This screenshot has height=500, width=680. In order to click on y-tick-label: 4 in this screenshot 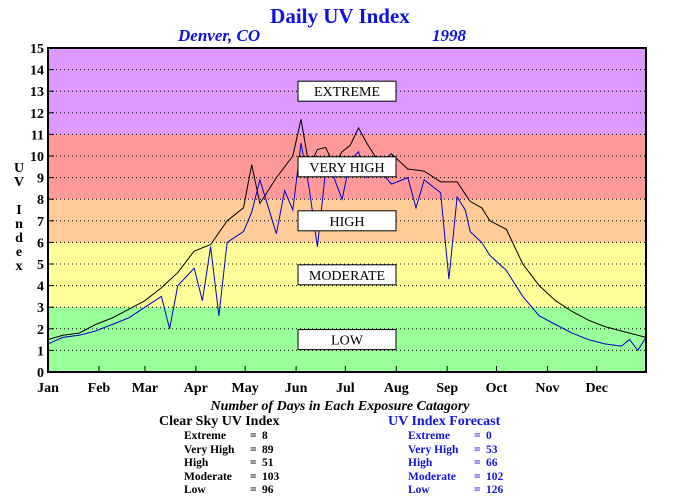, I will do `click(40, 287)`.